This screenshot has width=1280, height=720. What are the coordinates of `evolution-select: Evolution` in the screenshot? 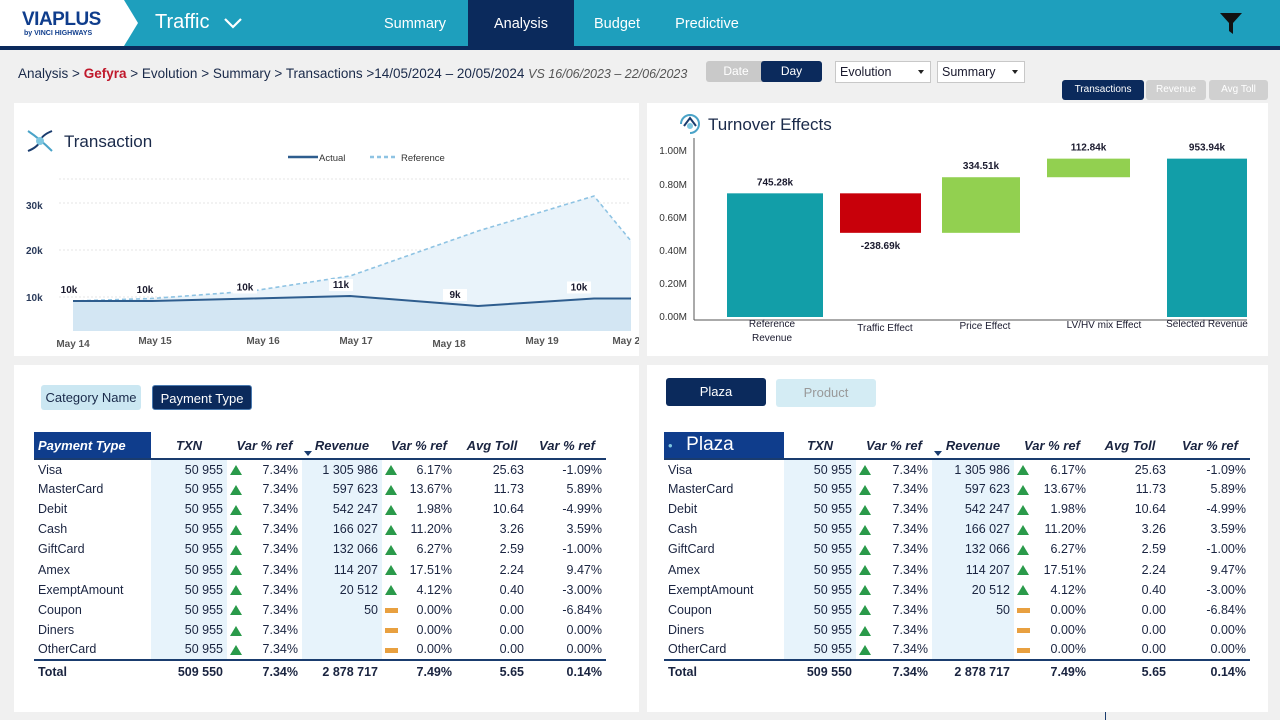 It's located at (883, 72).